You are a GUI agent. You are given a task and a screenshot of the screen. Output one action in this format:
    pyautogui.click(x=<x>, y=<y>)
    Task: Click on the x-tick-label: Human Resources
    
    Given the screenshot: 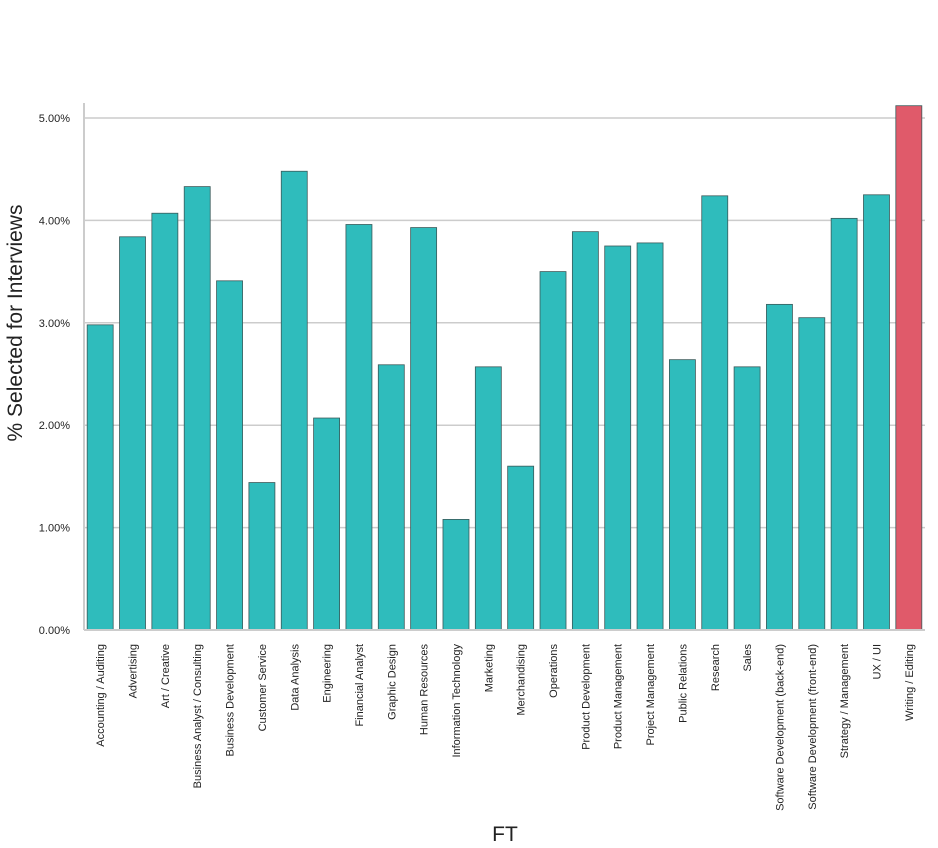 What is the action you would take?
    pyautogui.click(x=425, y=690)
    